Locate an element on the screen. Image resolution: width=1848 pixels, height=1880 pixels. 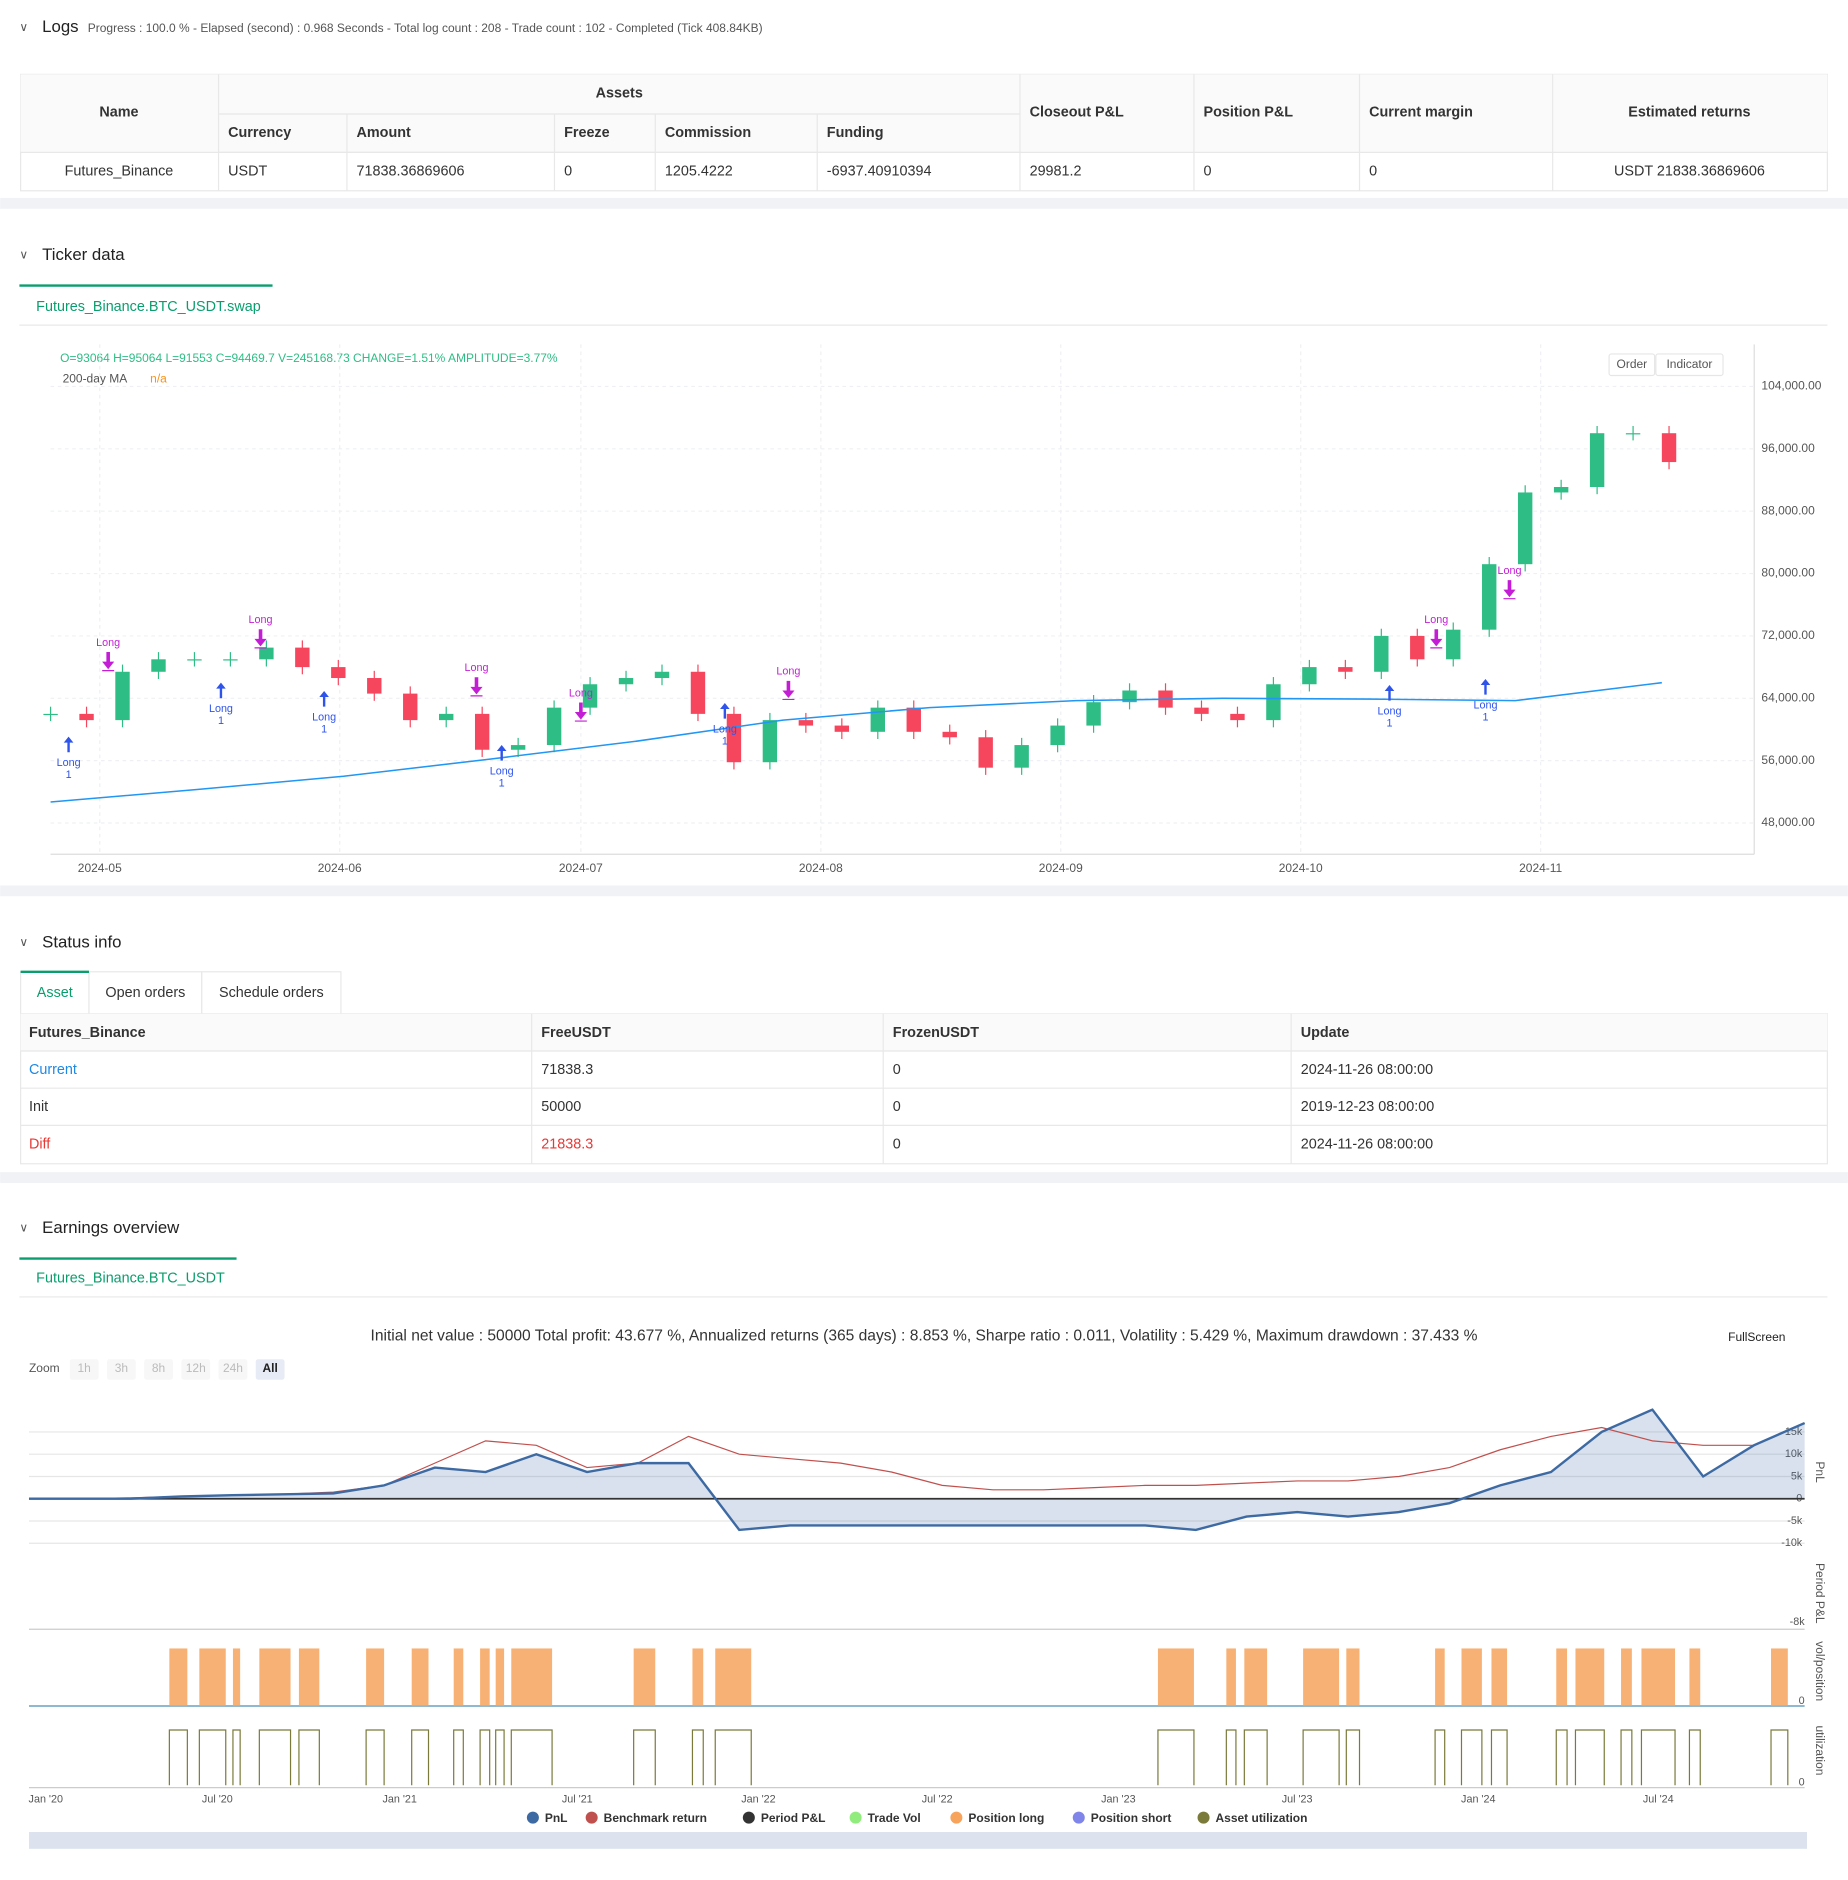
separator is located at coordinates (924, 891).